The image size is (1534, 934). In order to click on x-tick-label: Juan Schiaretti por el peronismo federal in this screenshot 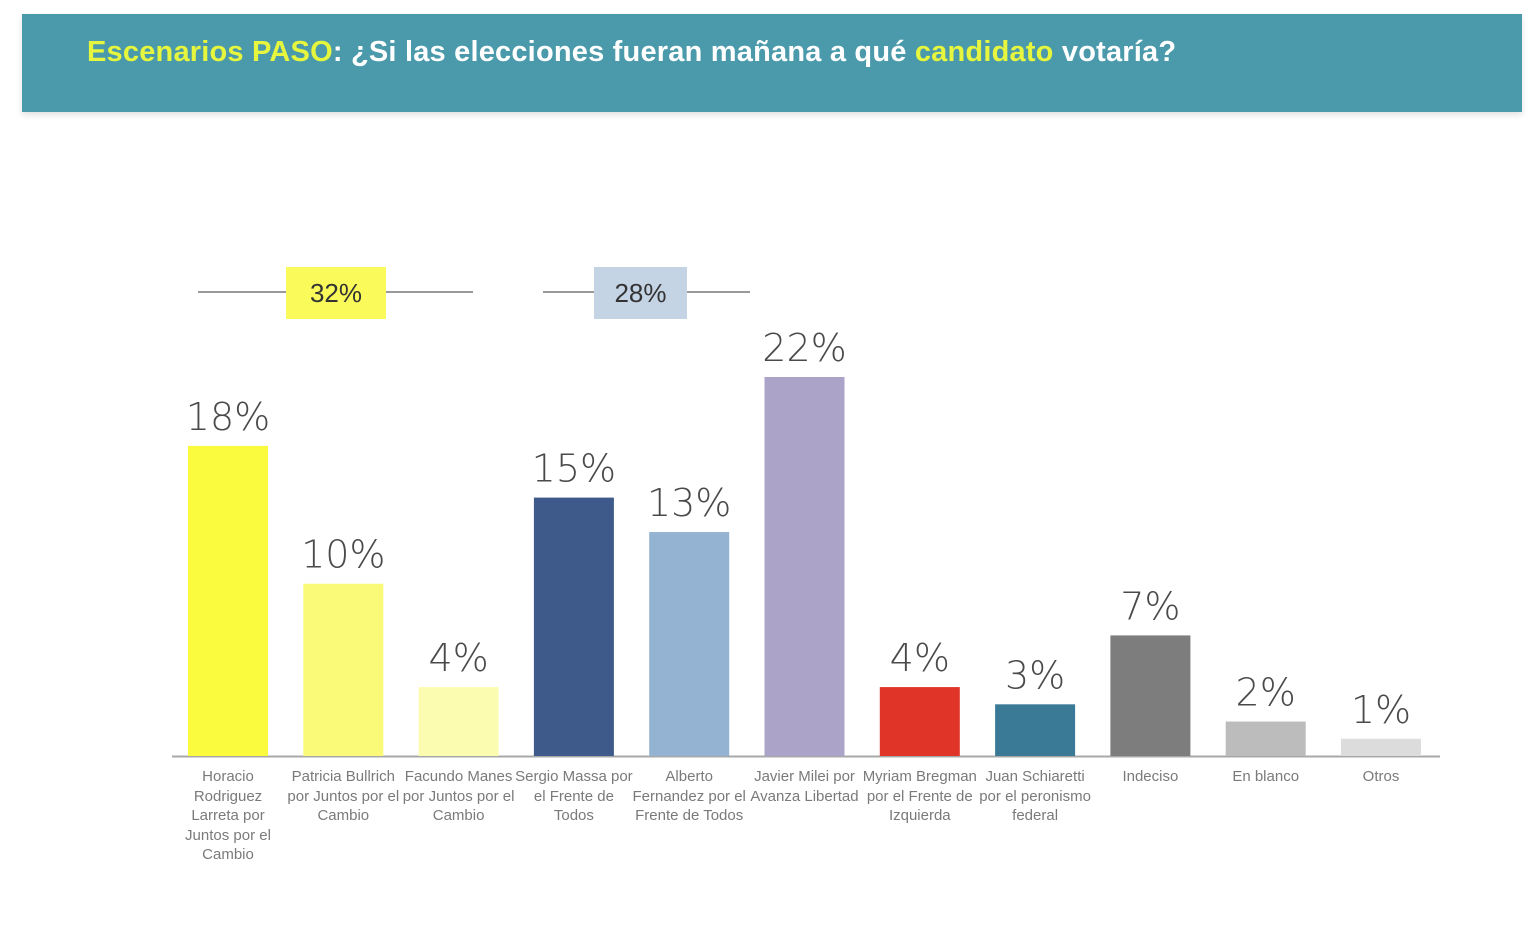, I will do `click(1035, 796)`.